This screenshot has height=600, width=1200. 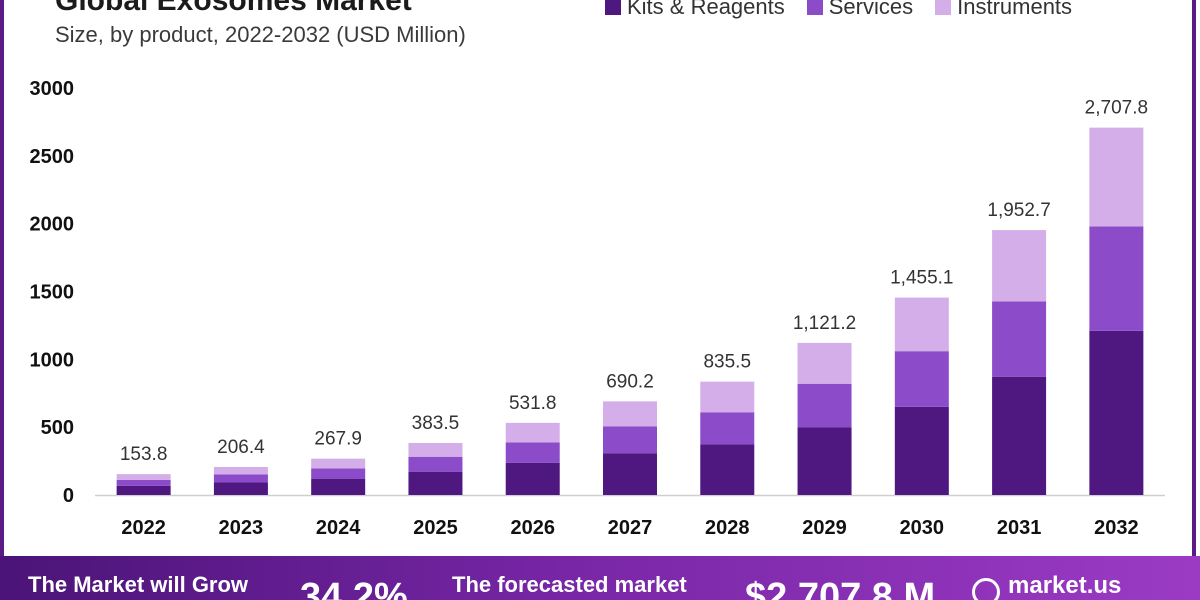 I want to click on legend-swatch-kits, so click(x=613, y=7).